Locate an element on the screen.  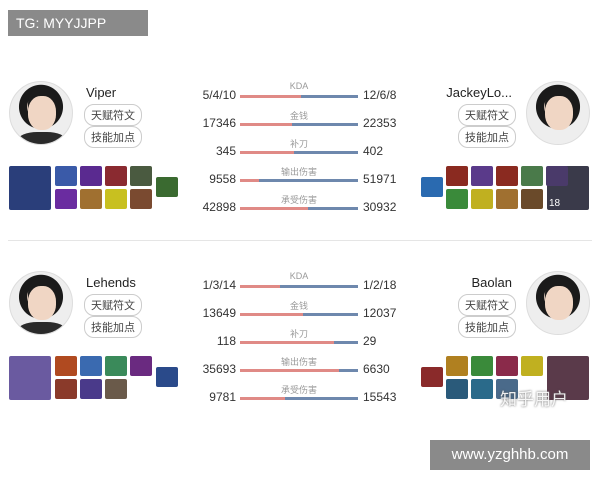
left-player-name: Lehends is located at coordinates (111, 282).